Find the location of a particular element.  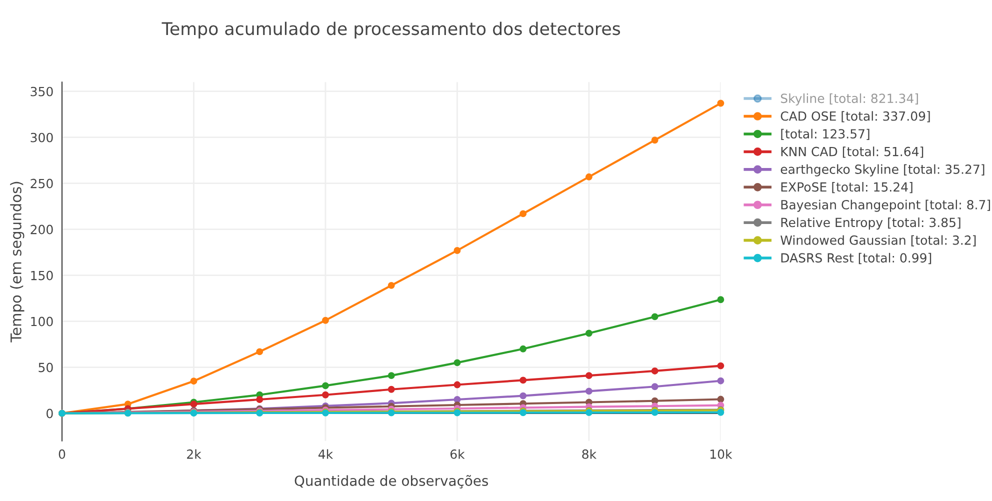

x-tick-label: 0 is located at coordinates (62, 454).